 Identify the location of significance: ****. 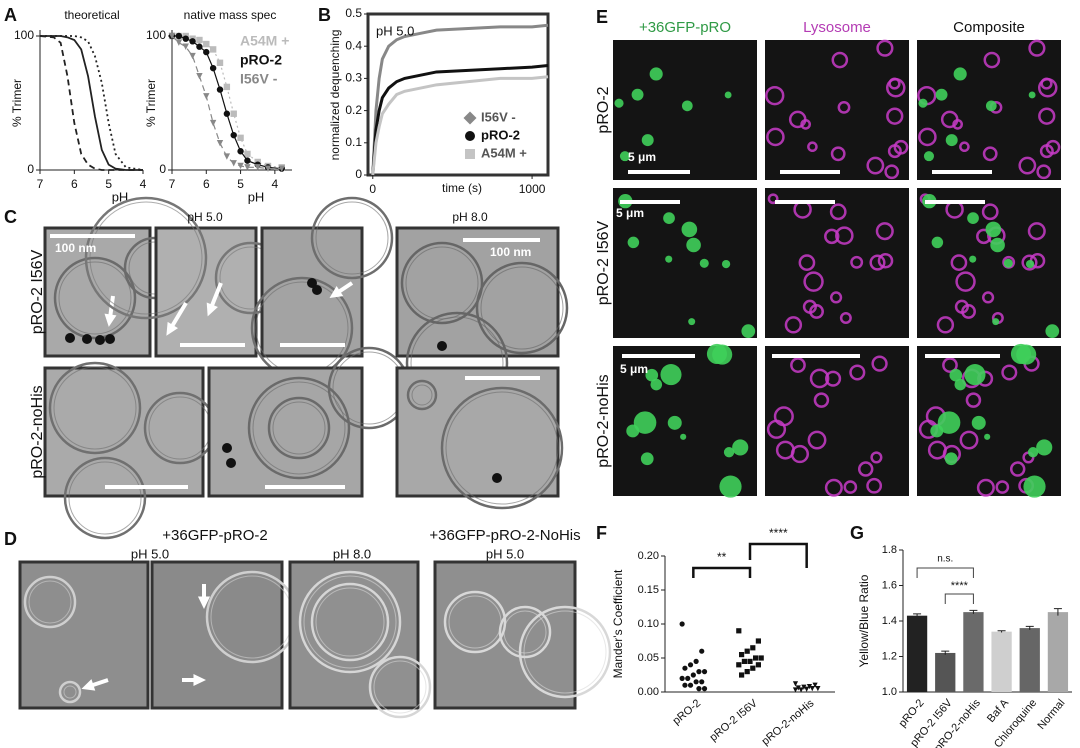
(960, 586).